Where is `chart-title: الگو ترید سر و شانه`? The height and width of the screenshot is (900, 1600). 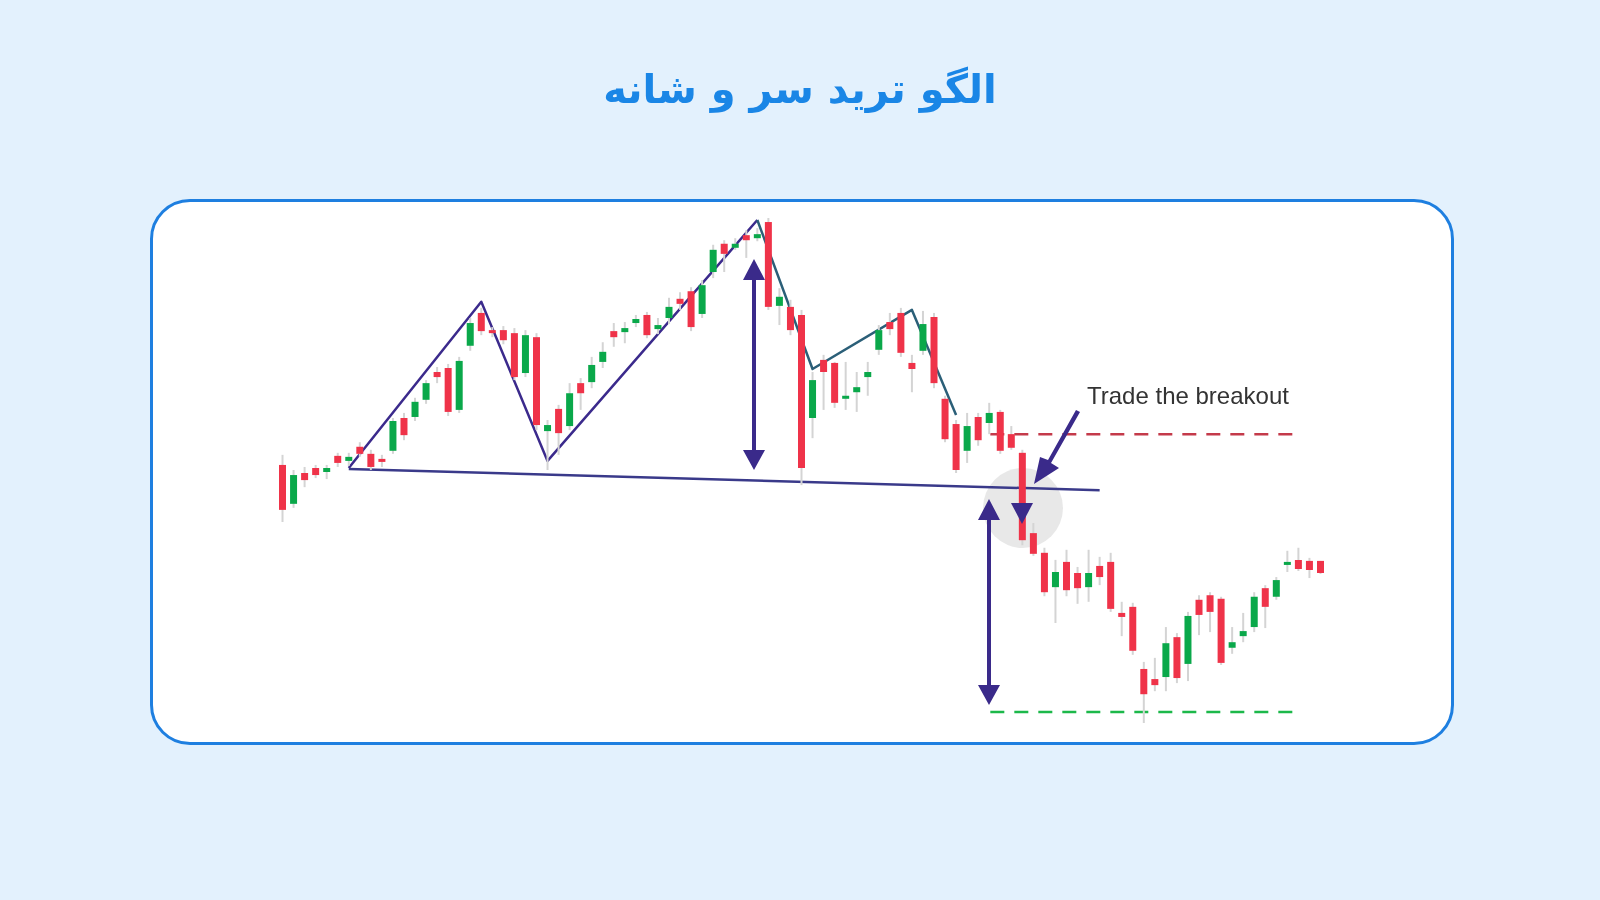 chart-title: الگو ترید سر و شانه is located at coordinates (800, 89).